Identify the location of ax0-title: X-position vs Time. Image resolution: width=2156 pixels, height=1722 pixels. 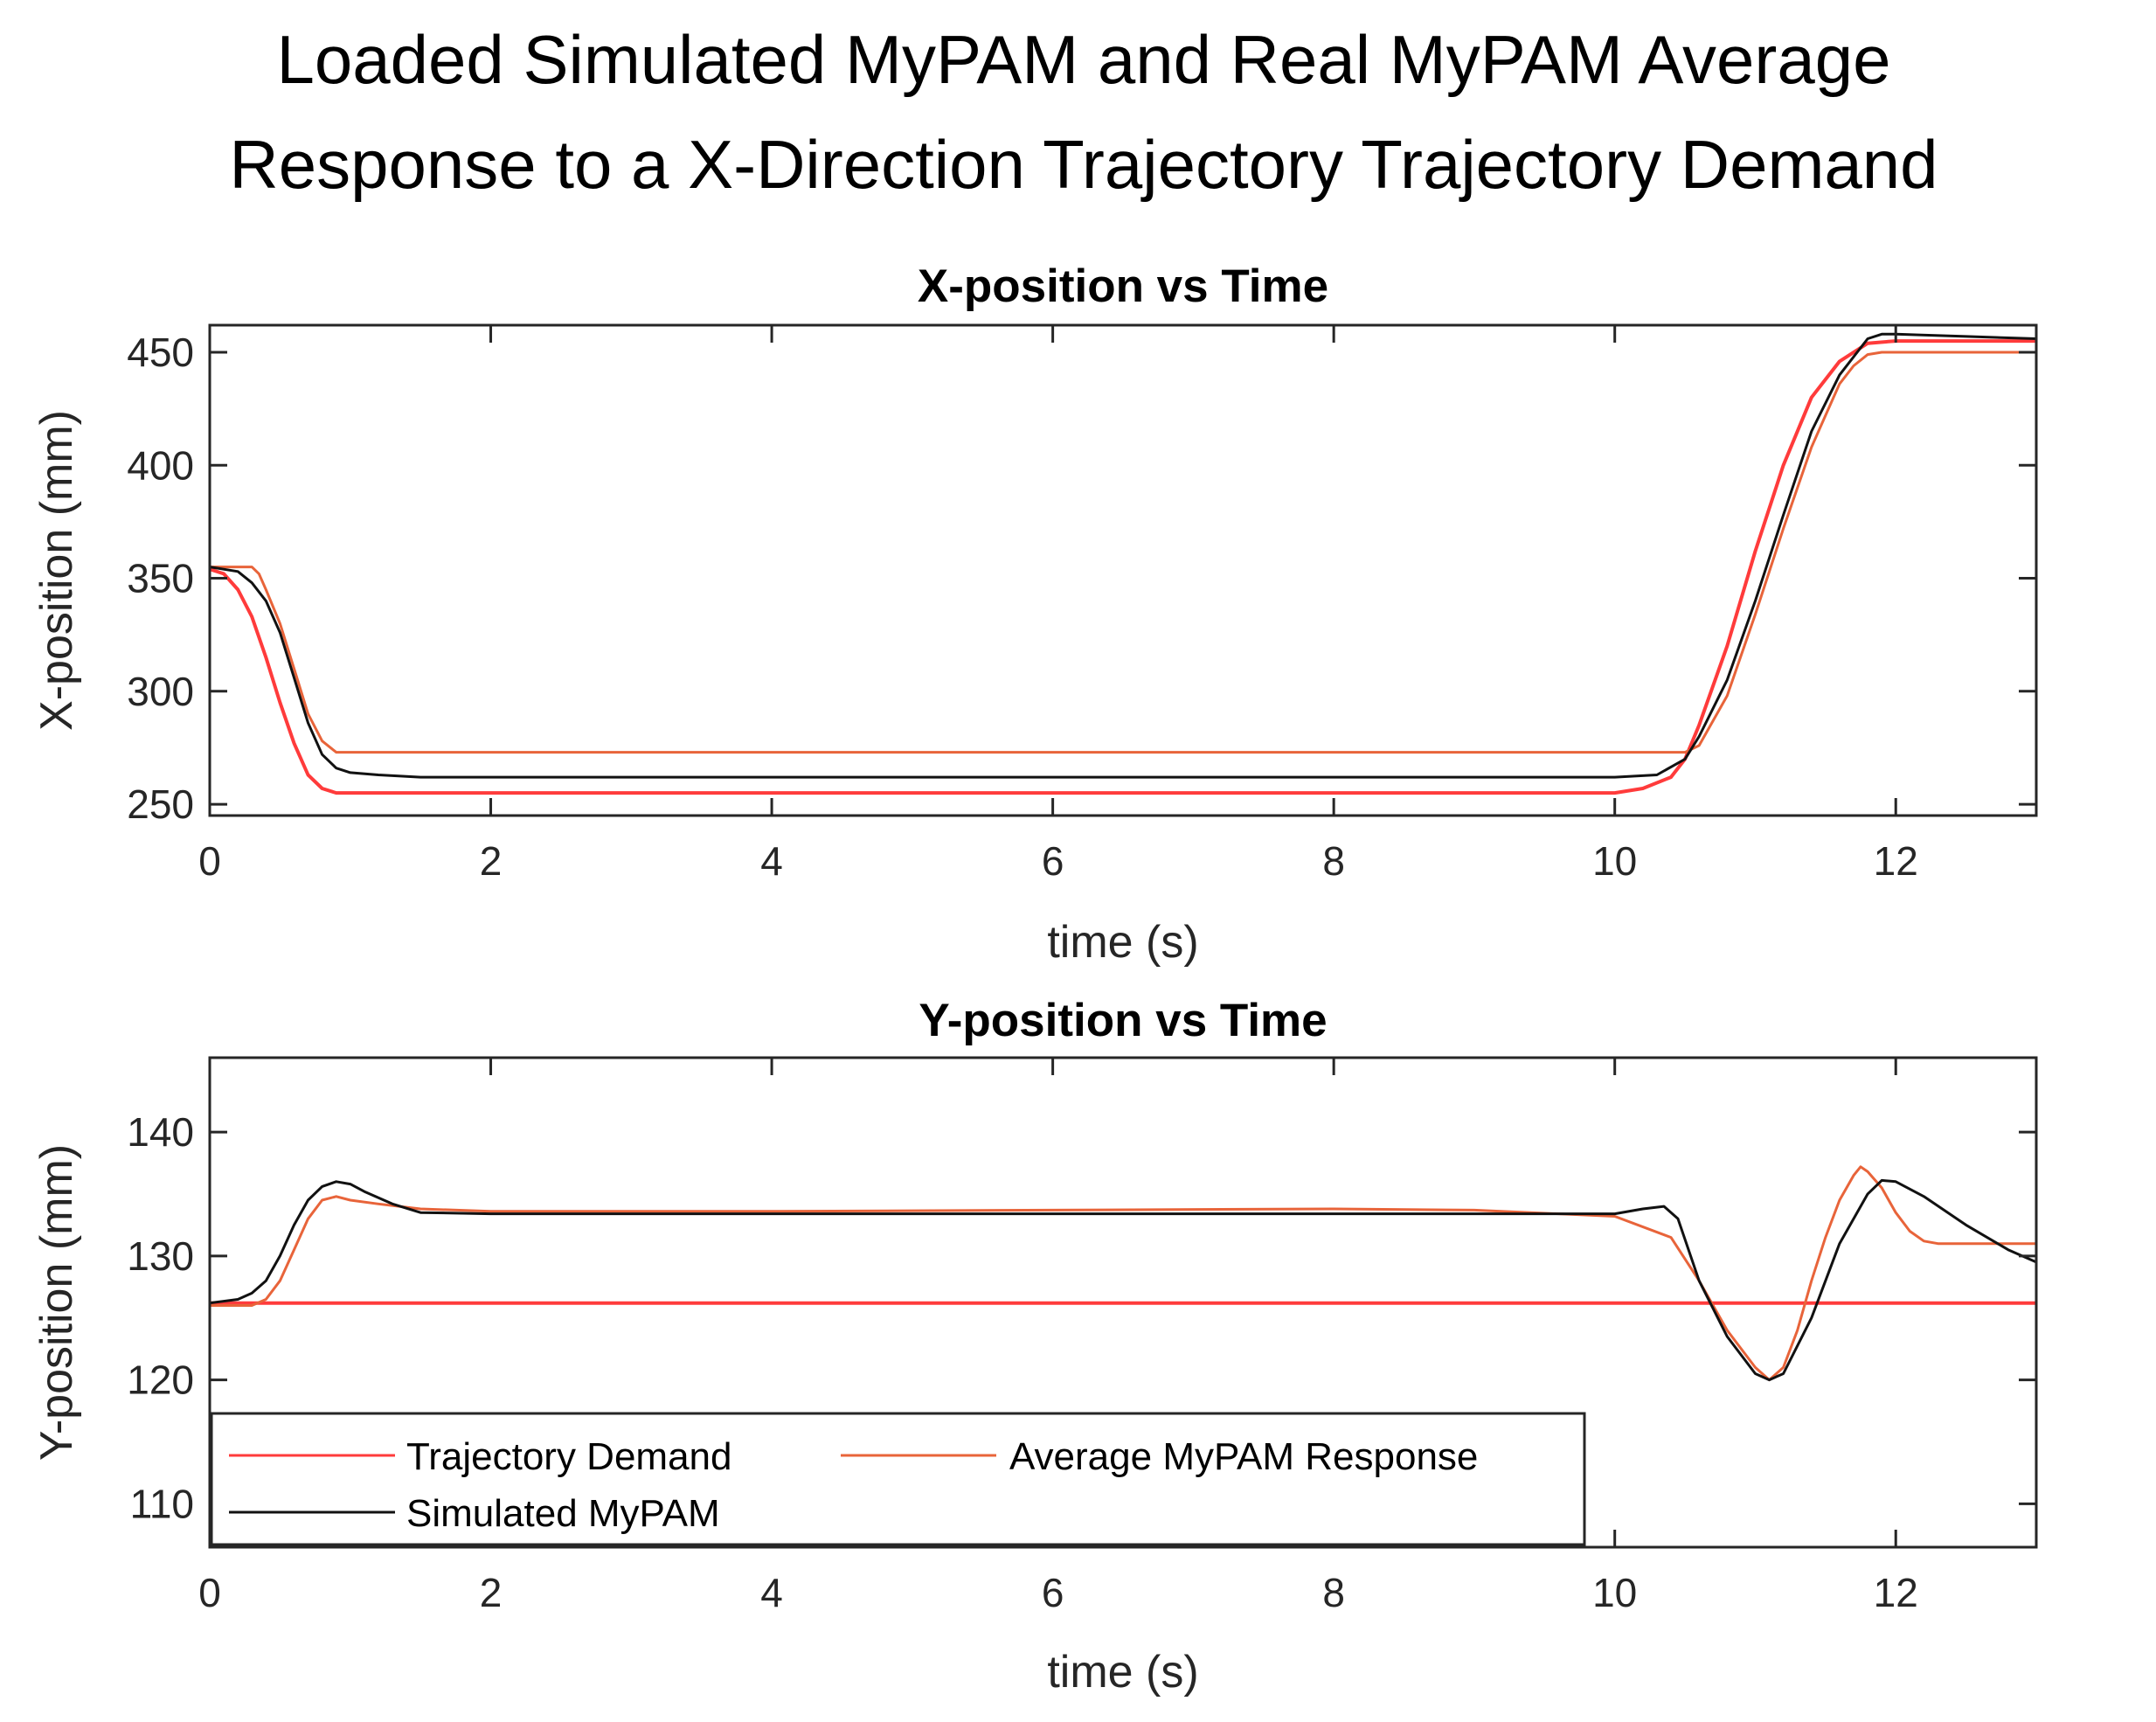
(1123, 286).